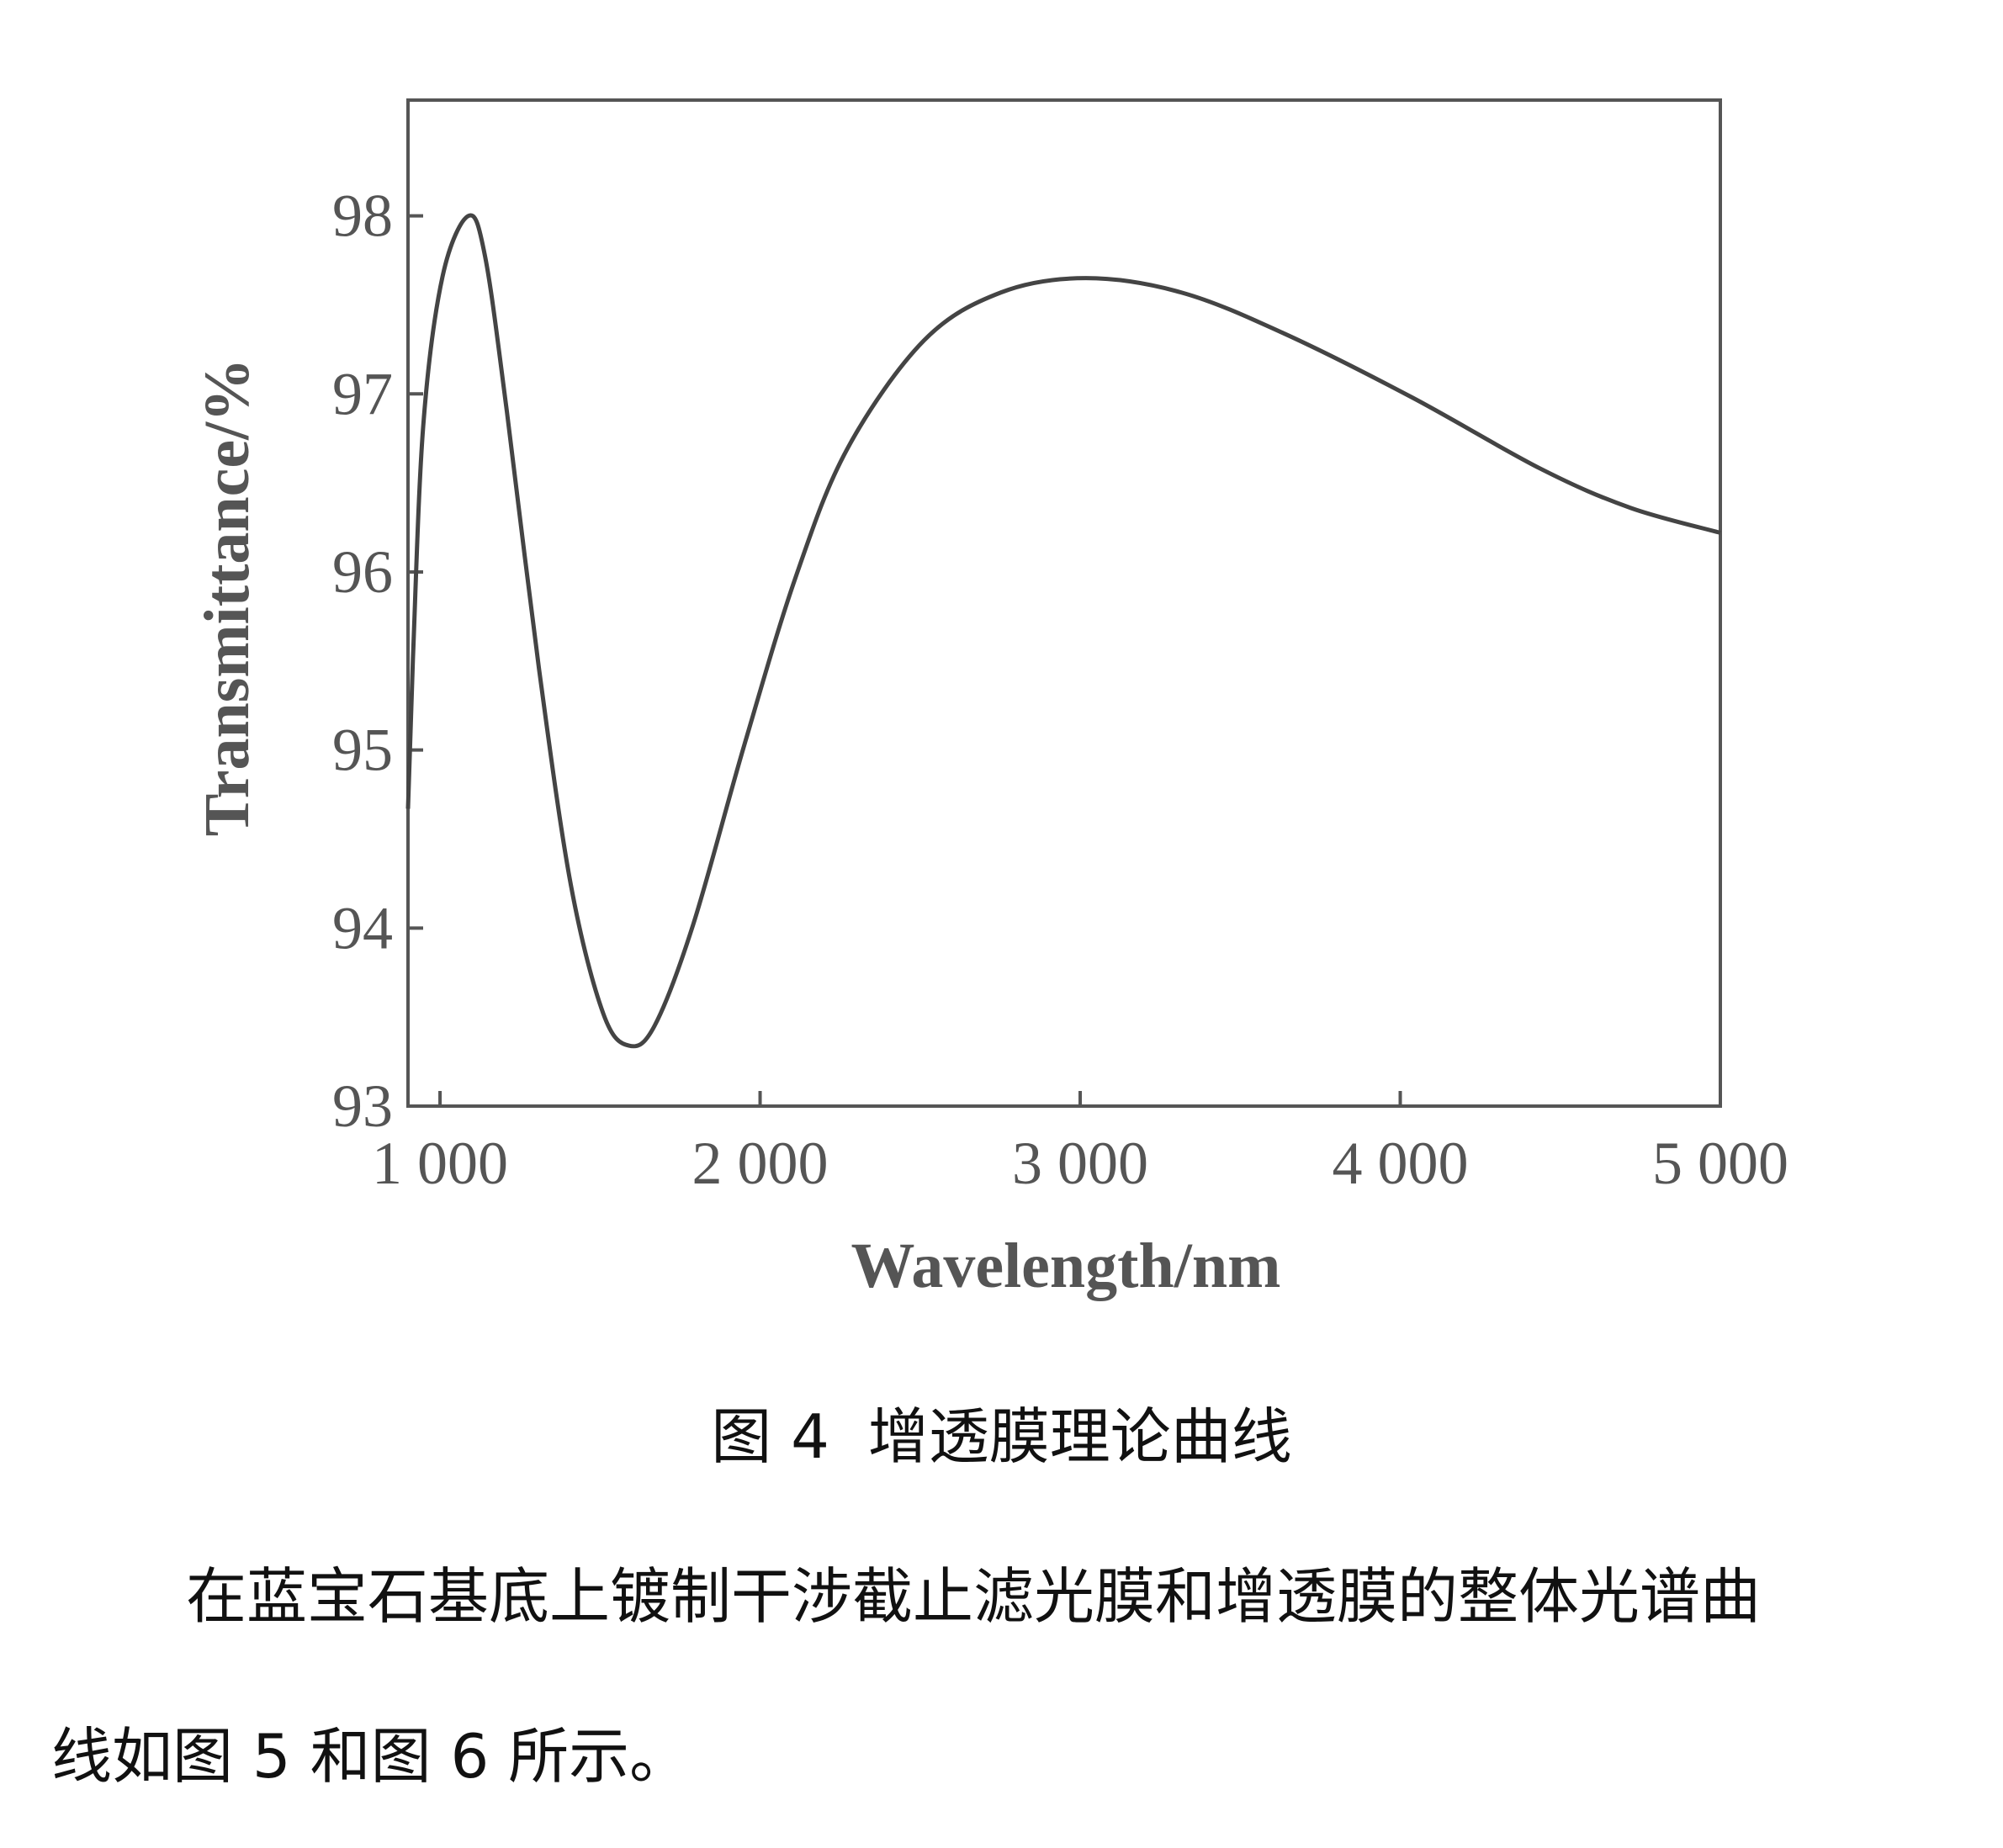  What do you see at coordinates (1401, 1163) in the screenshot?
I see `x-tick-label: 4 000` at bounding box center [1401, 1163].